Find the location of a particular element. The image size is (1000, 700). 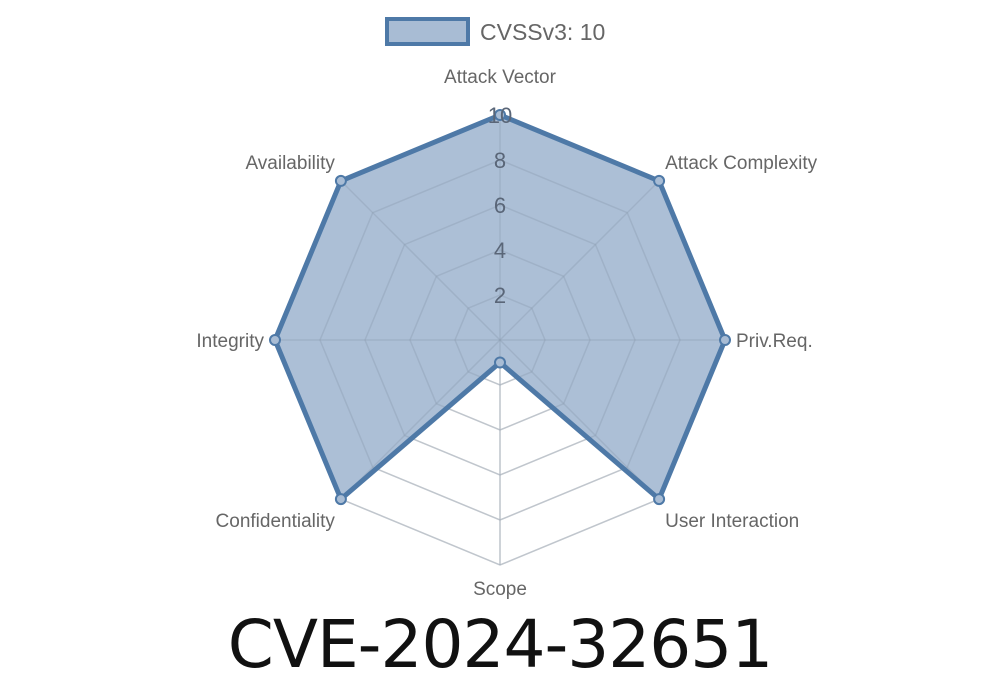

axis-label: Availability is located at coordinates (290, 163).